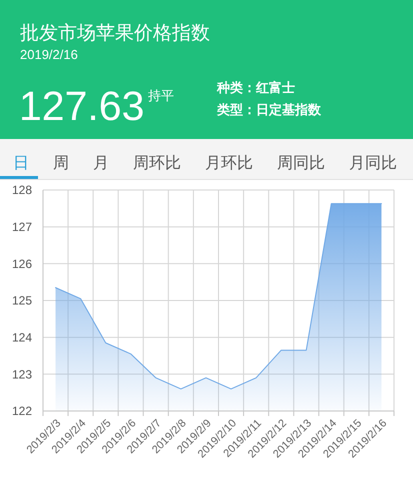 This screenshot has height=484, width=413. What do you see at coordinates (161, 95) in the screenshot?
I see `text: 持平` at bounding box center [161, 95].